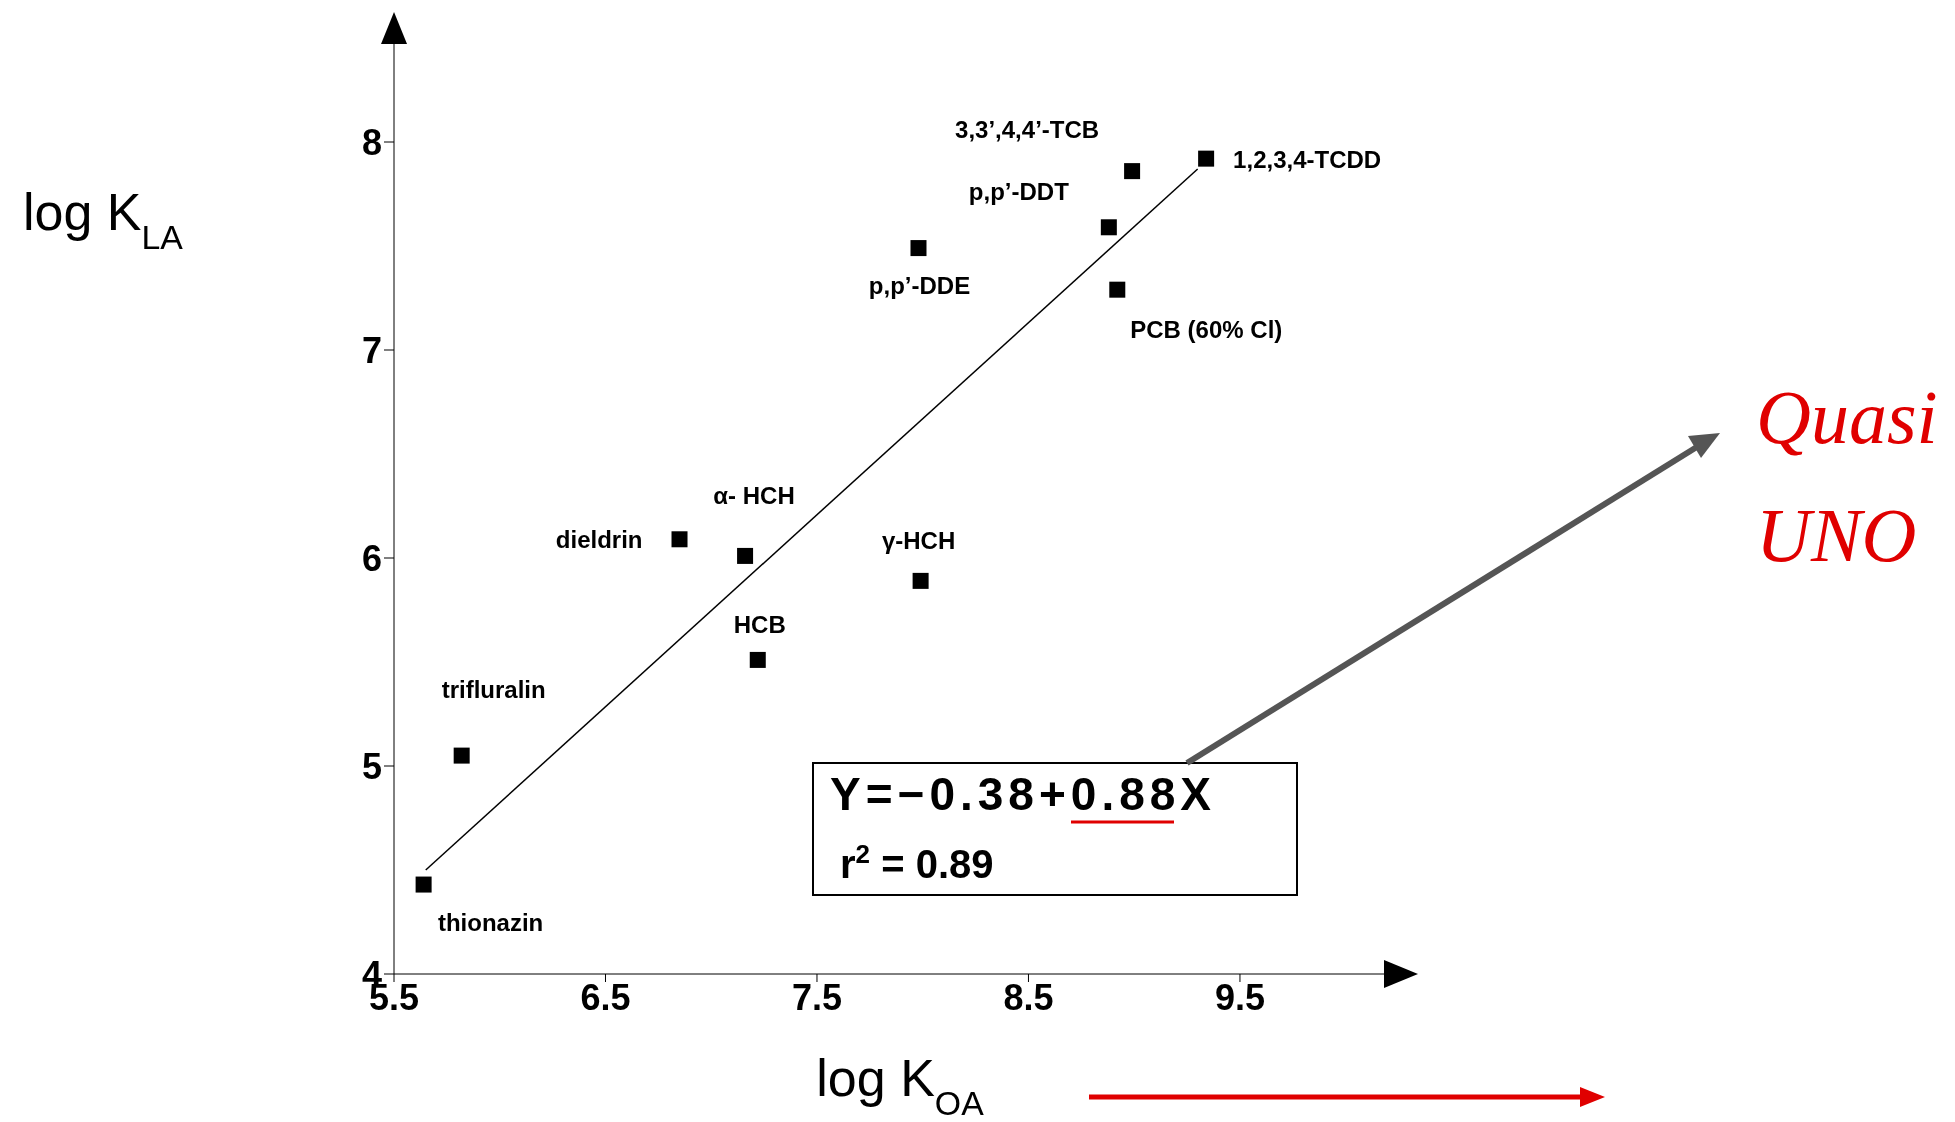  What do you see at coordinates (493, 689) in the screenshot?
I see `annotation: trifluralin` at bounding box center [493, 689].